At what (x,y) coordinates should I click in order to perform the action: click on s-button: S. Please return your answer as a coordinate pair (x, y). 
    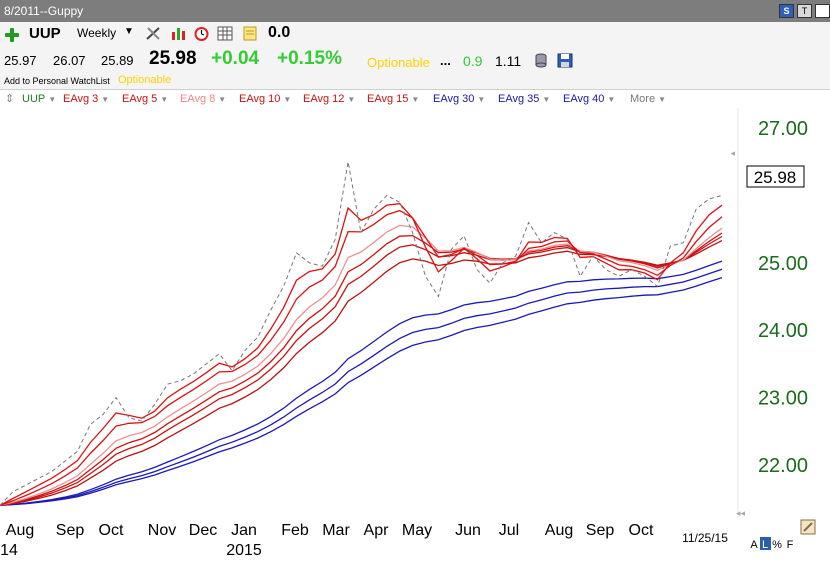
    Looking at the image, I should click on (786, 11).